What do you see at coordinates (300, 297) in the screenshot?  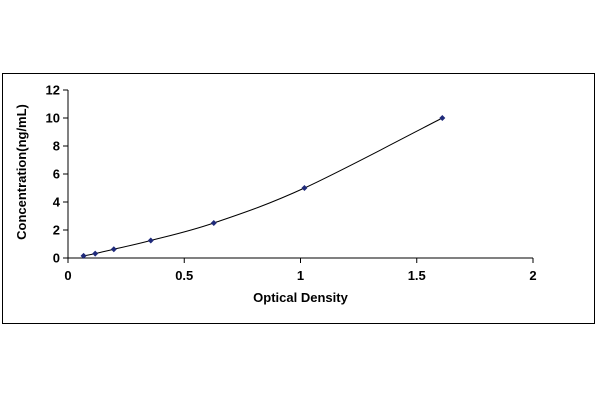 I see `x-axis-title: Optical Density` at bounding box center [300, 297].